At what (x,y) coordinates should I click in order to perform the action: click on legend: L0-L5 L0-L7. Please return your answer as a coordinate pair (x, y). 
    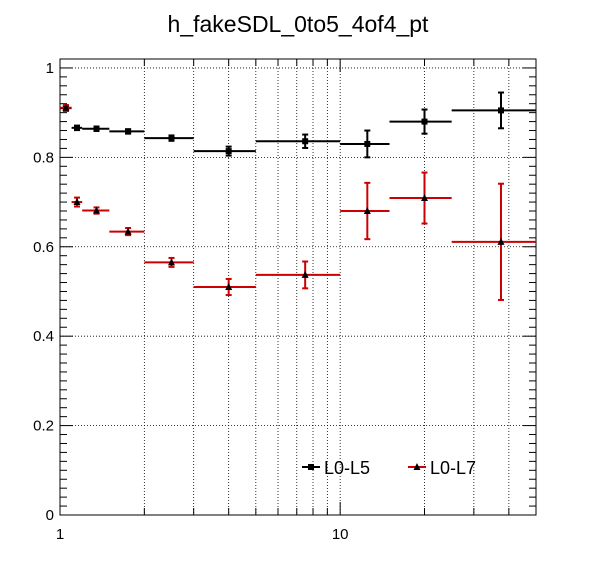
    Looking at the image, I should click on (389, 468).